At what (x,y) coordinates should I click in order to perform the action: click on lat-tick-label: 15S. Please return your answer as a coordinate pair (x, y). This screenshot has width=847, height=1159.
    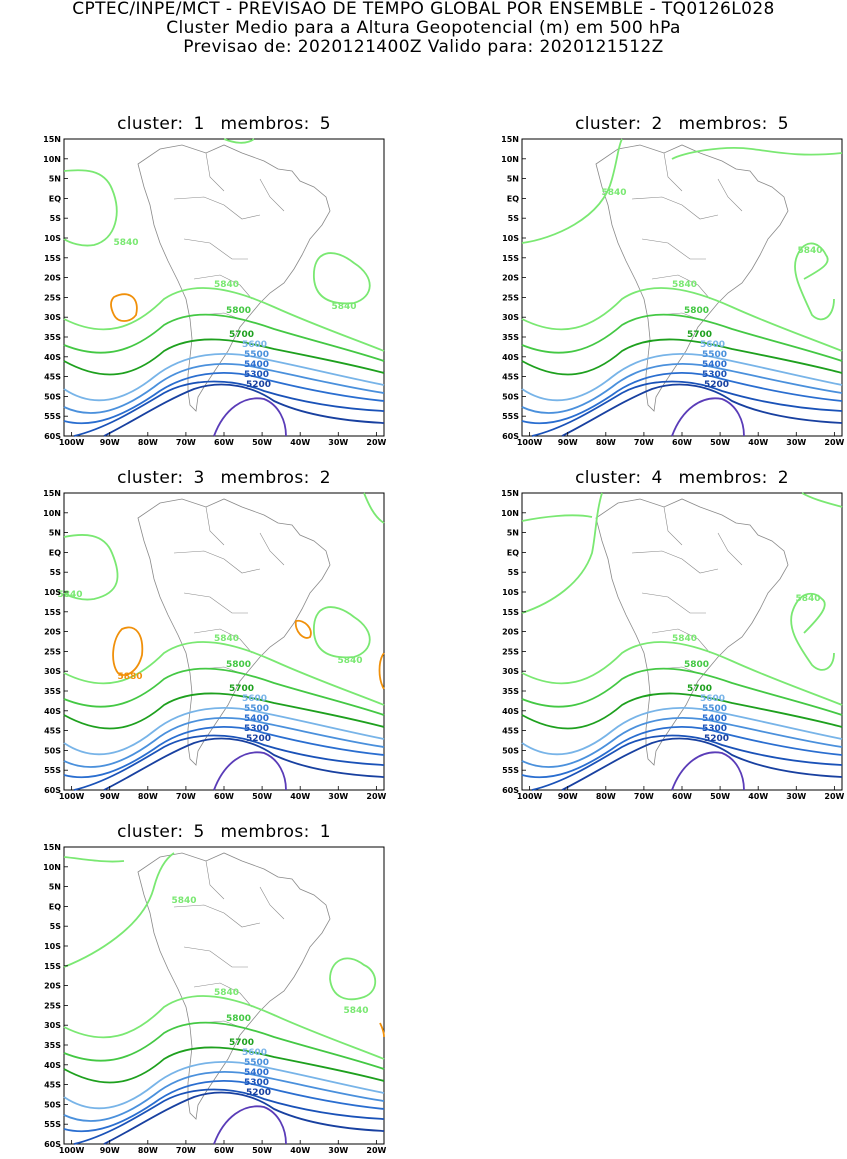
    Looking at the image, I should click on (52, 612).